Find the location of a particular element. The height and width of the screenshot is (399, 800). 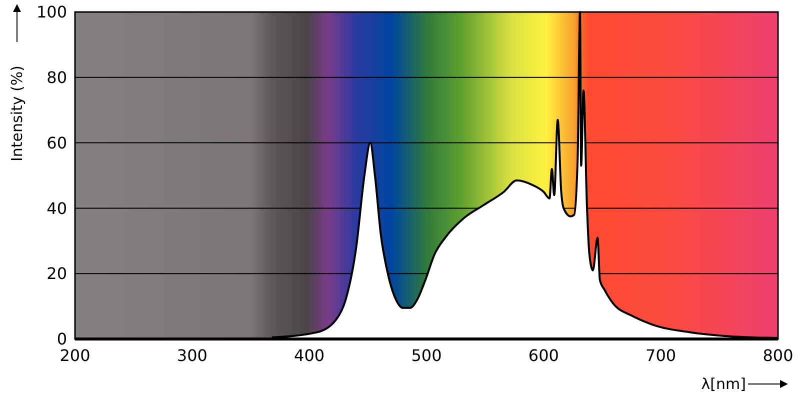

x-tick-label: 800 is located at coordinates (778, 355).